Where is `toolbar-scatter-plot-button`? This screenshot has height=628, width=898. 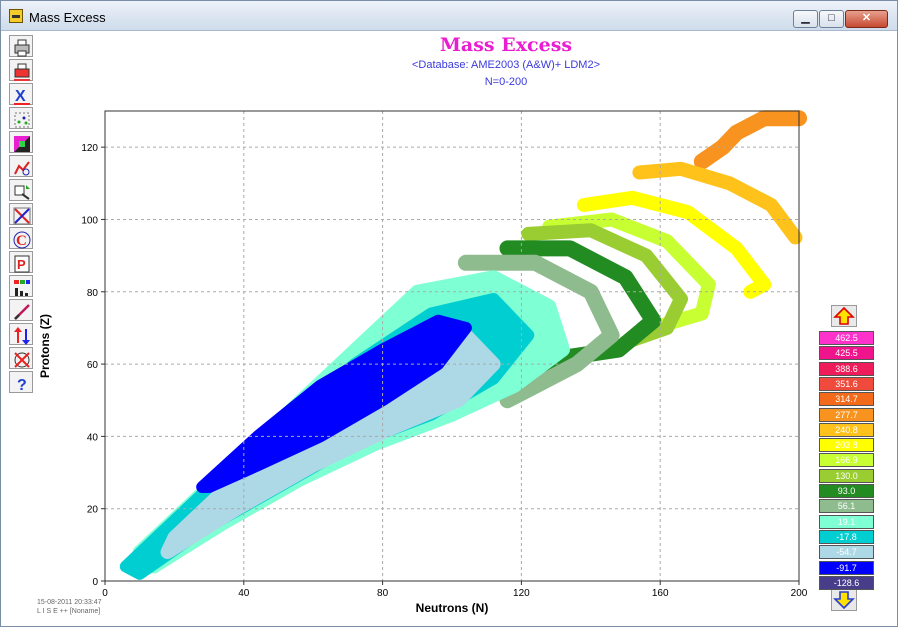
toolbar-scatter-plot-button is located at coordinates (21, 118).